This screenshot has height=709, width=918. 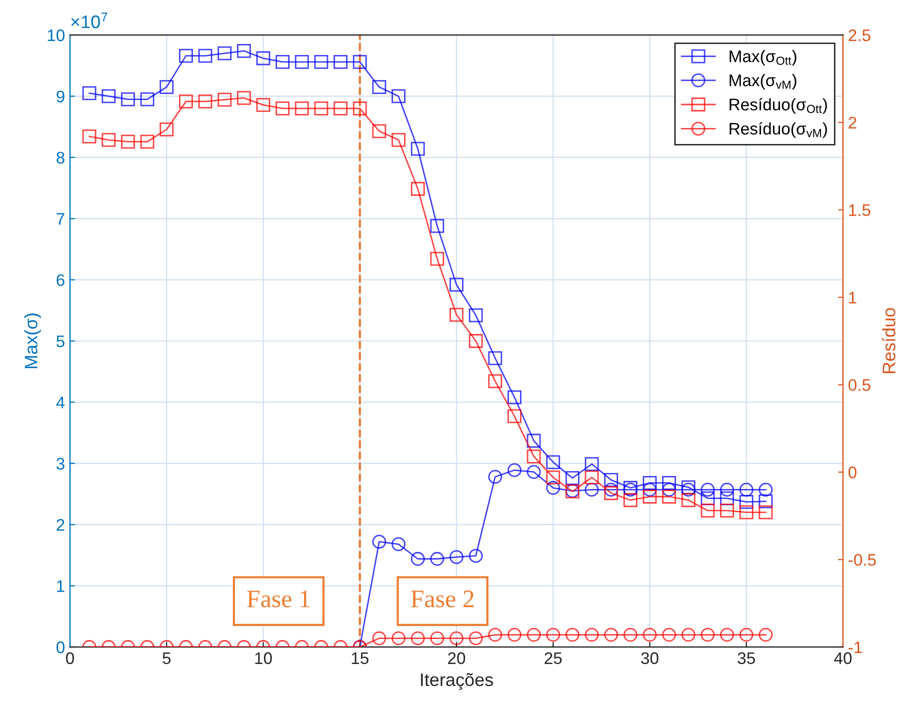 What do you see at coordinates (60, 219) in the screenshot?
I see `y-tick-label: 7` at bounding box center [60, 219].